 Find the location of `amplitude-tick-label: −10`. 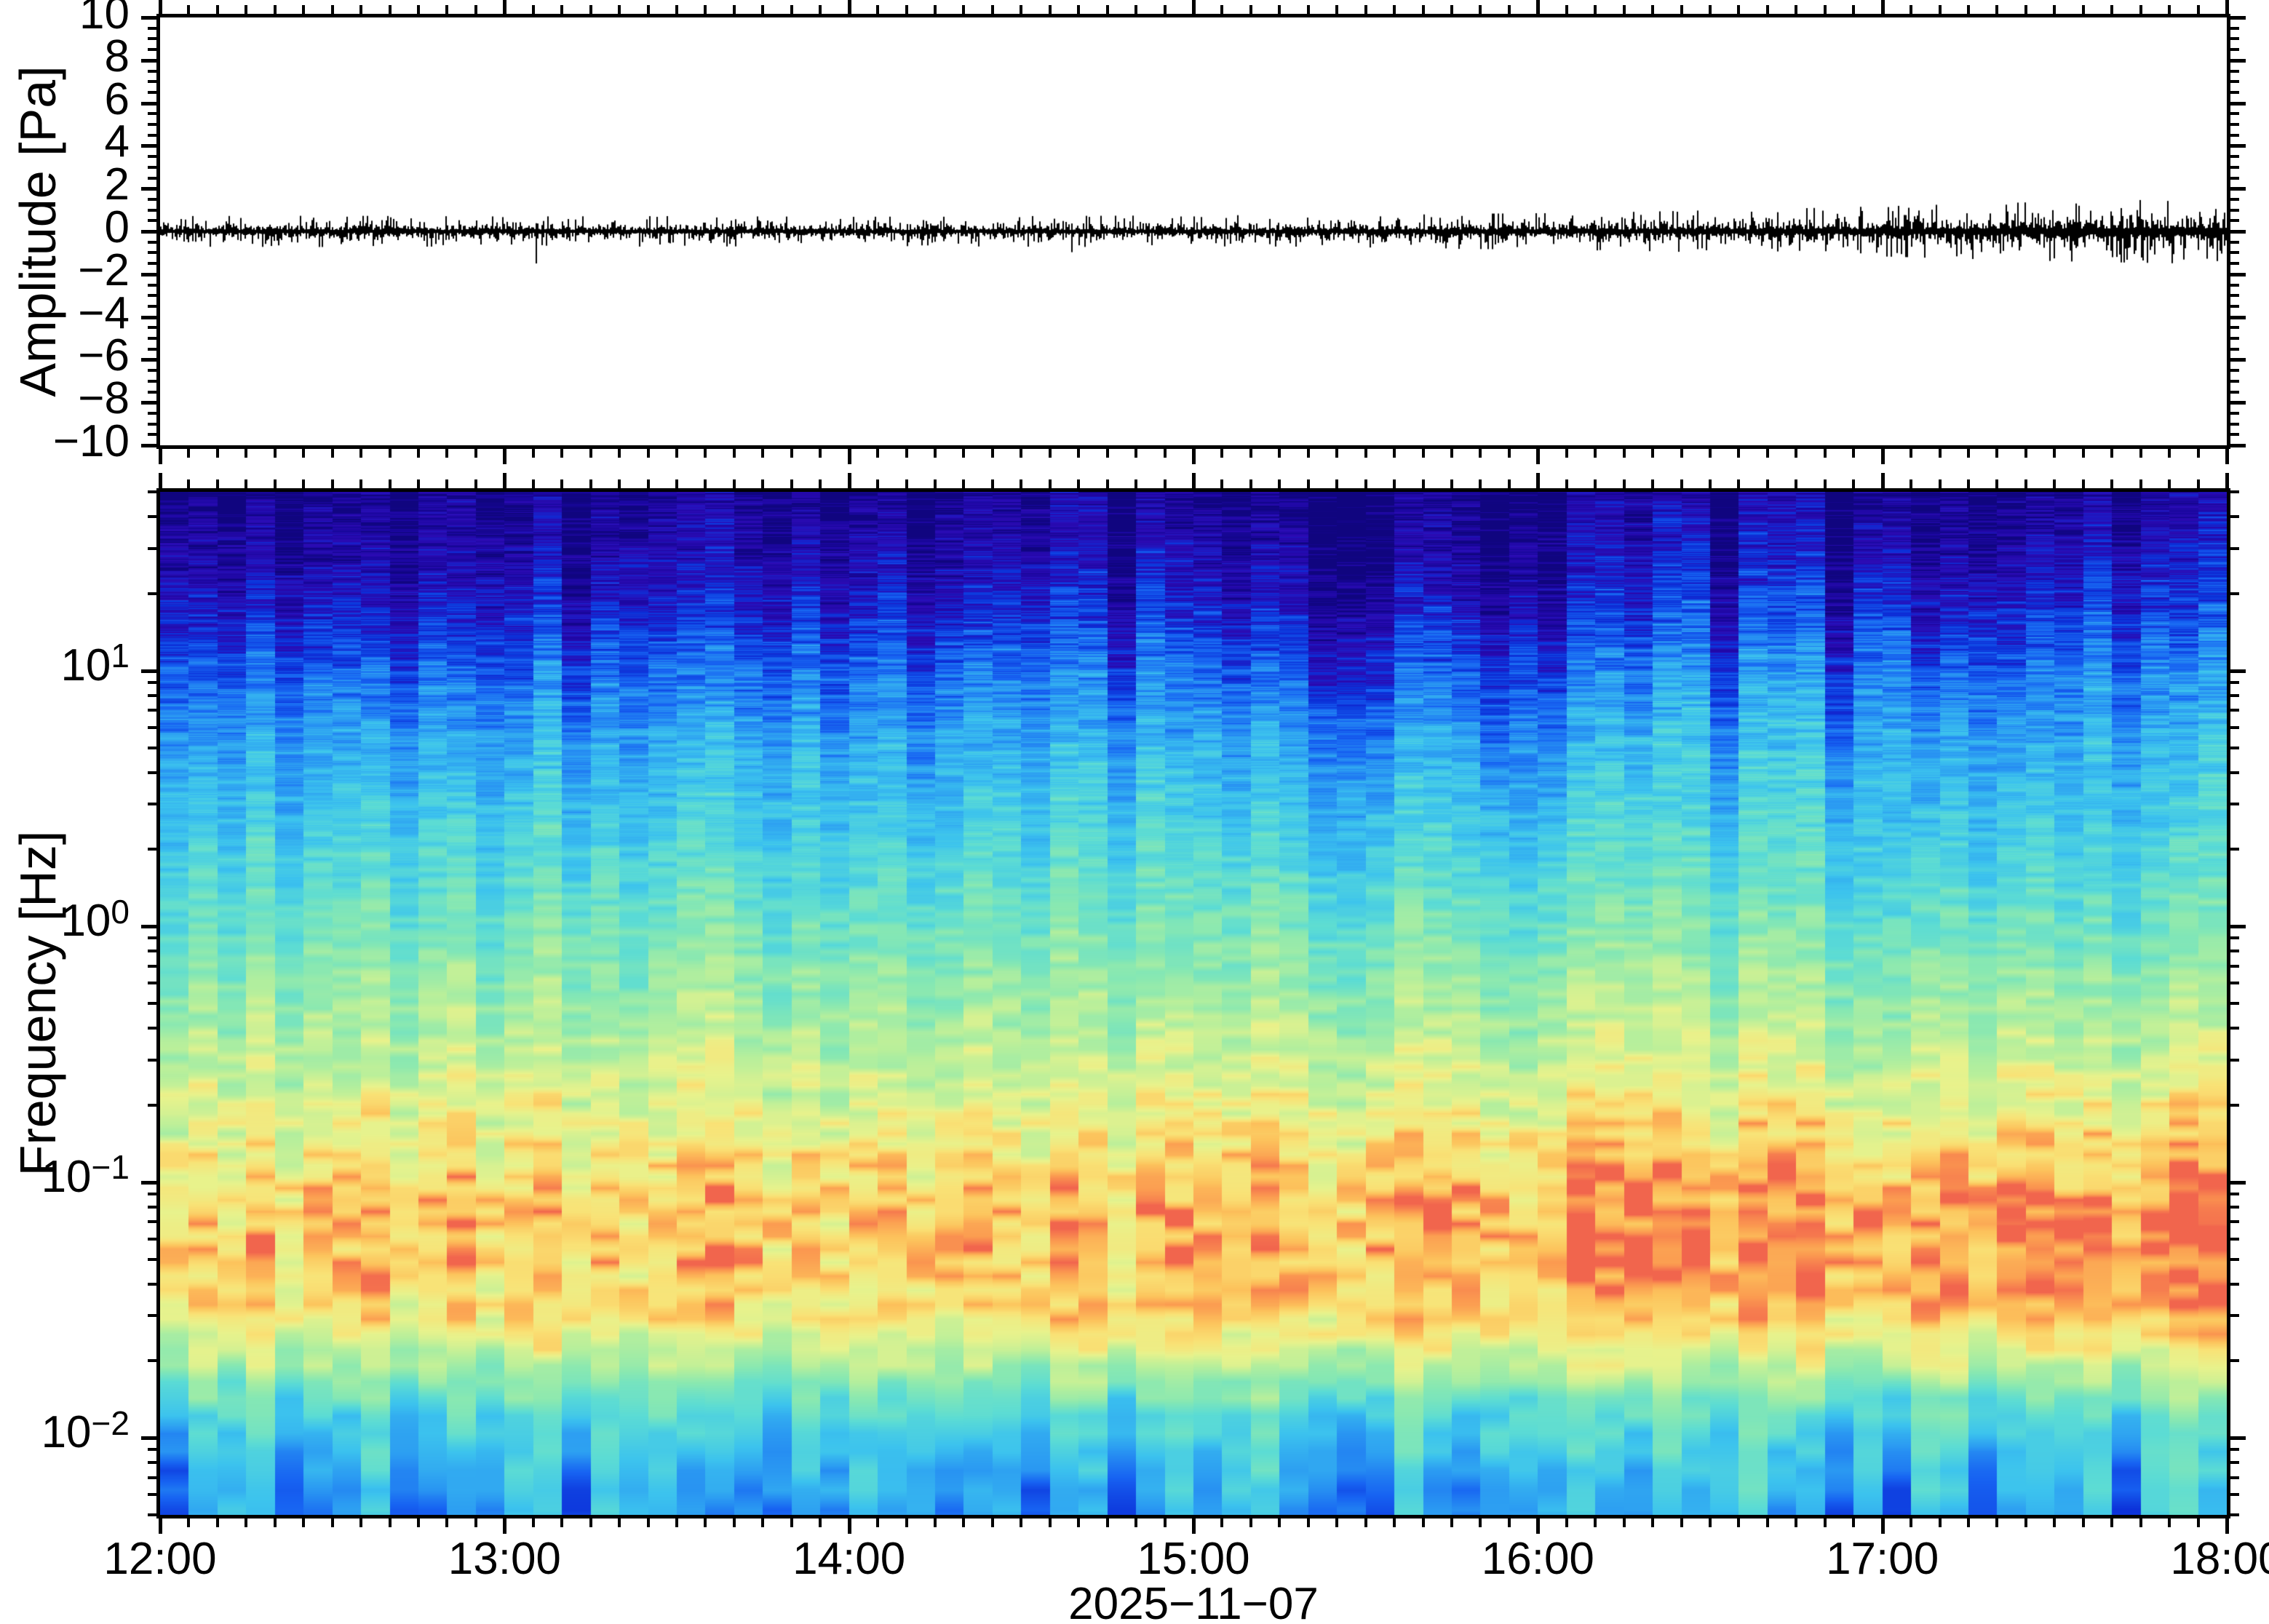

amplitude-tick-label: −10 is located at coordinates (91, 441).